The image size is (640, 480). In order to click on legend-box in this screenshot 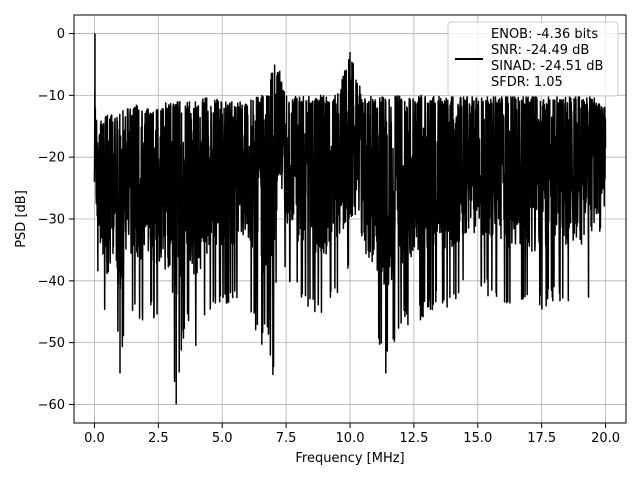, I will do `click(533, 59)`.